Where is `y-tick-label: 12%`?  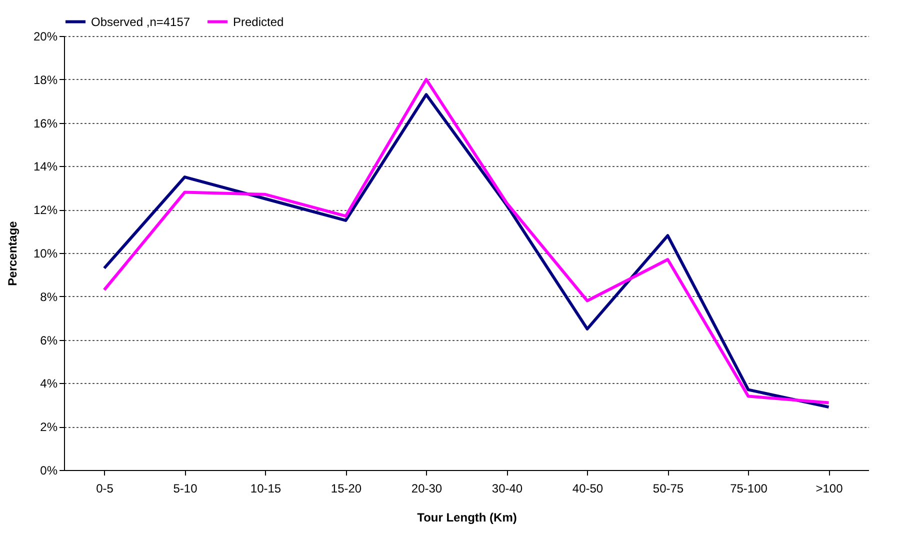
y-tick-label: 12% is located at coordinates (45, 210).